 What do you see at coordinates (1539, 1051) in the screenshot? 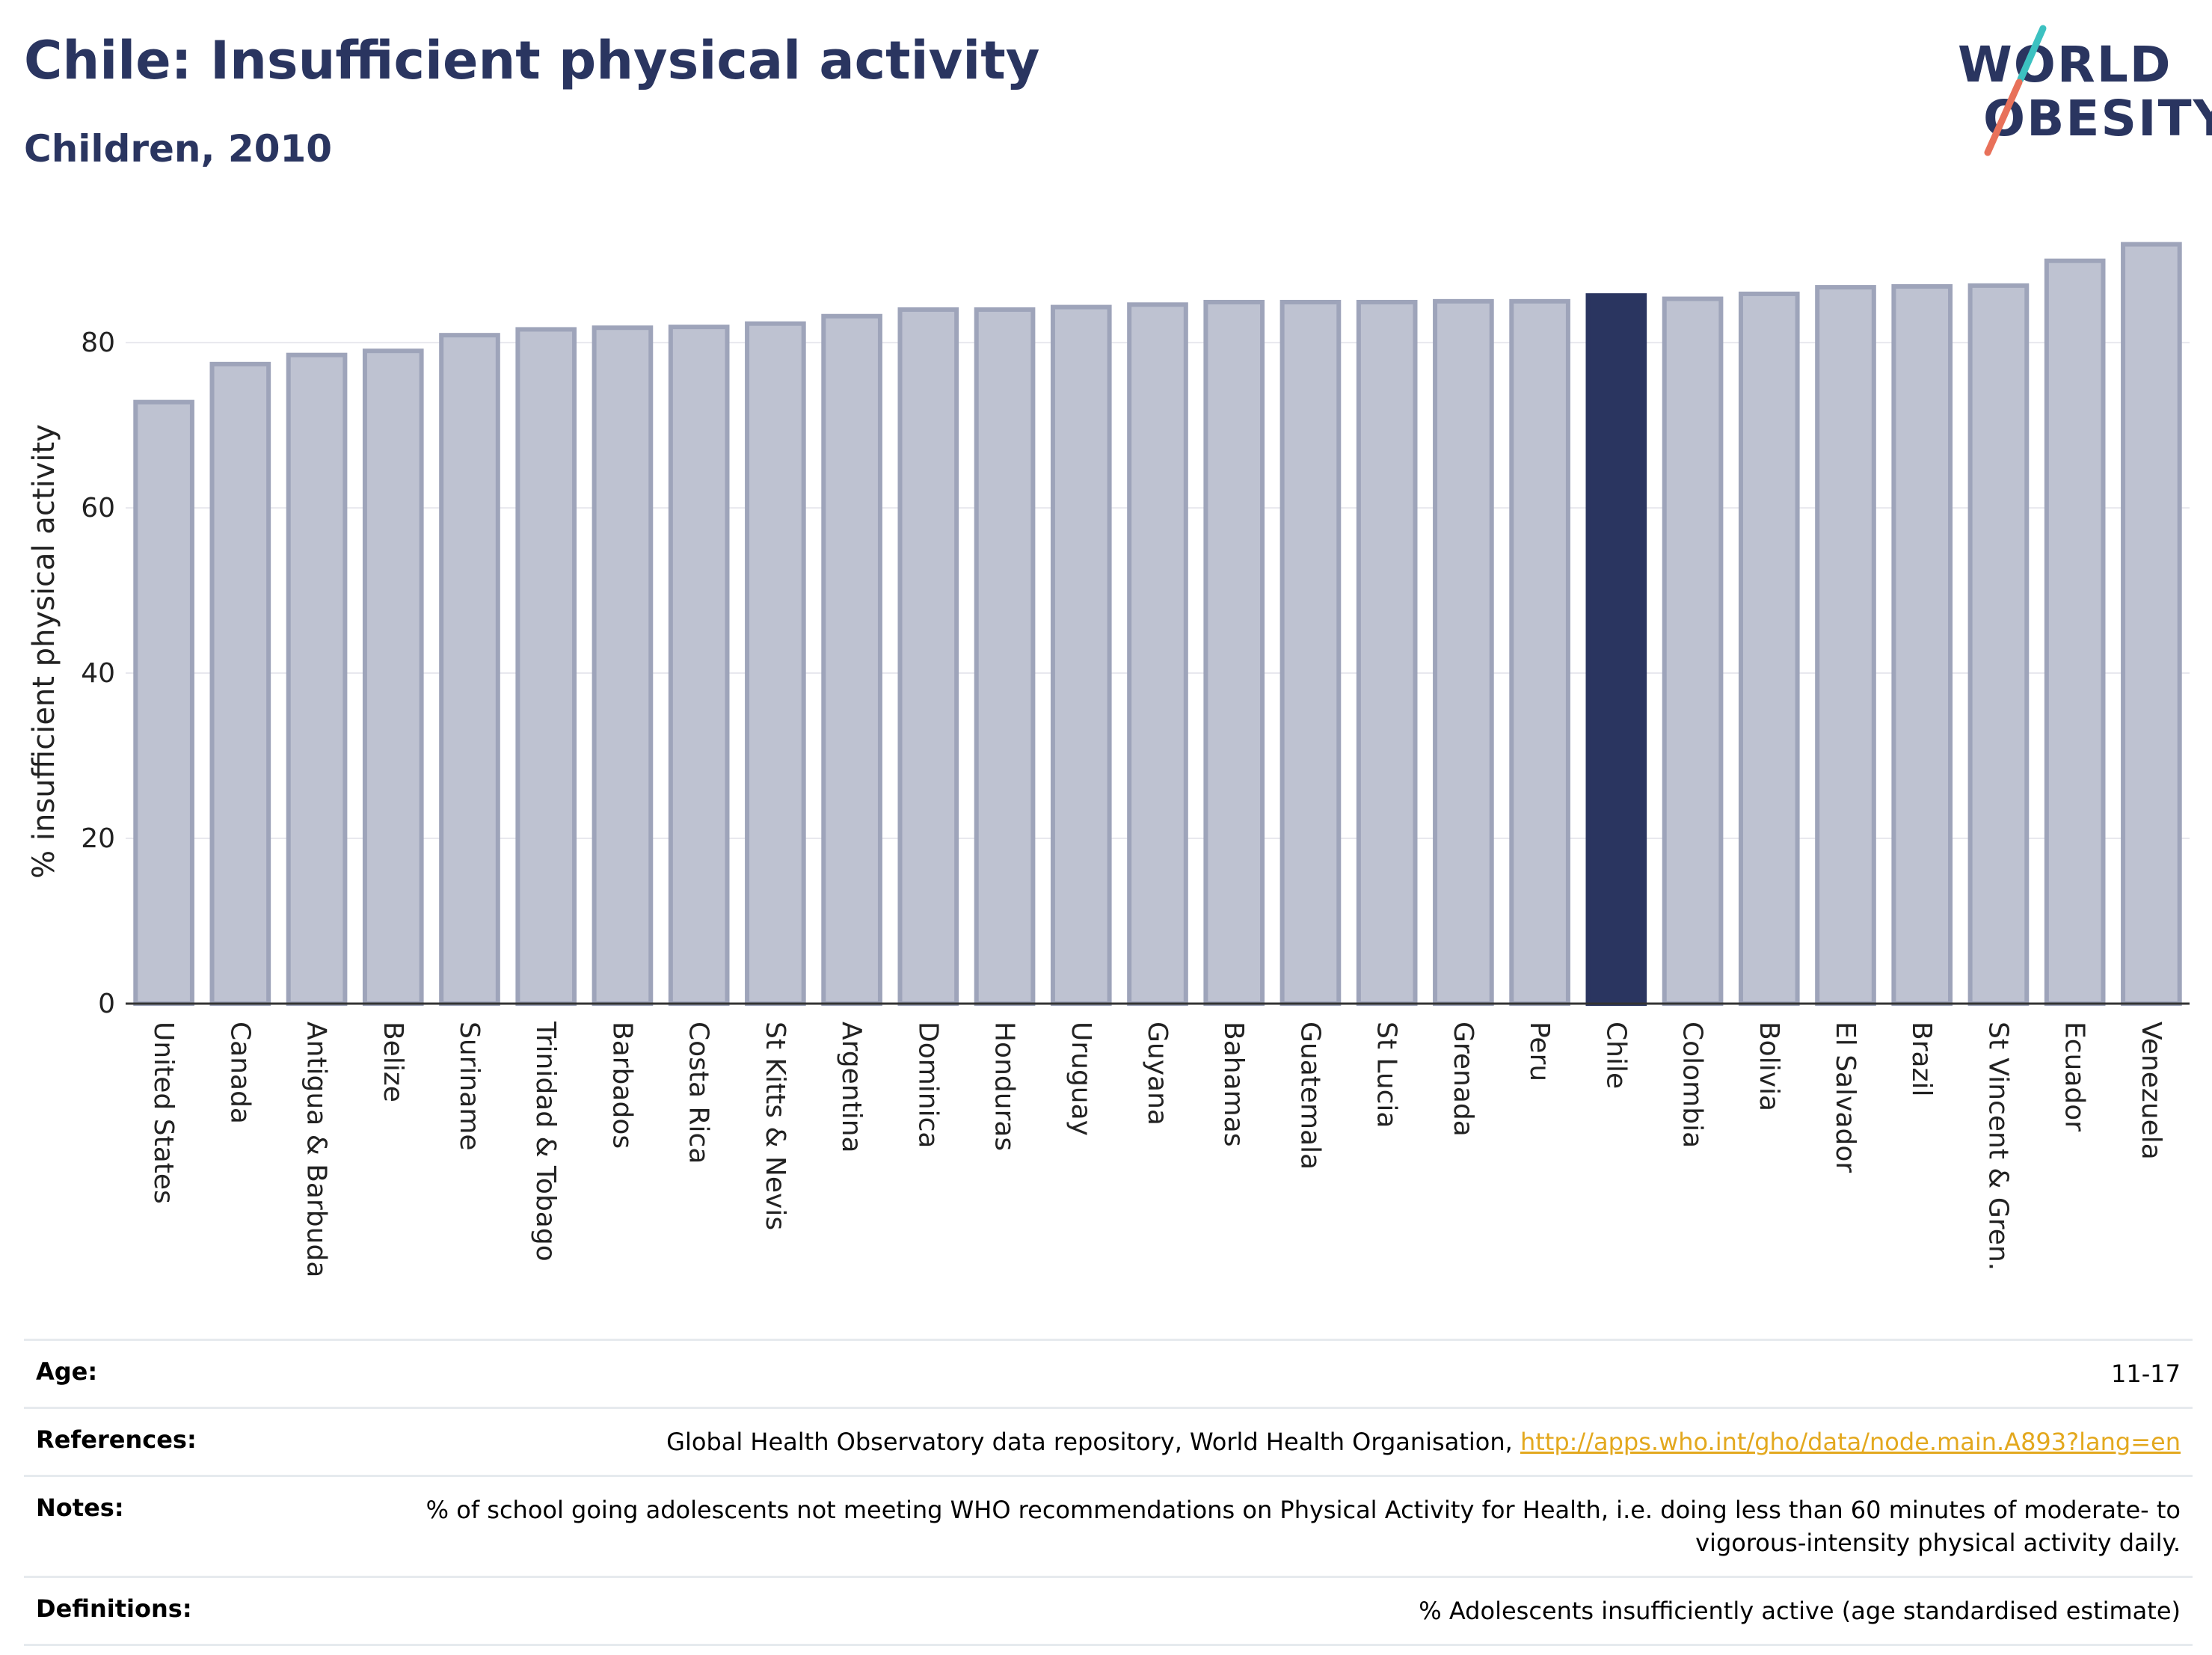
I see `x-tick-label: Peru` at bounding box center [1539, 1051].